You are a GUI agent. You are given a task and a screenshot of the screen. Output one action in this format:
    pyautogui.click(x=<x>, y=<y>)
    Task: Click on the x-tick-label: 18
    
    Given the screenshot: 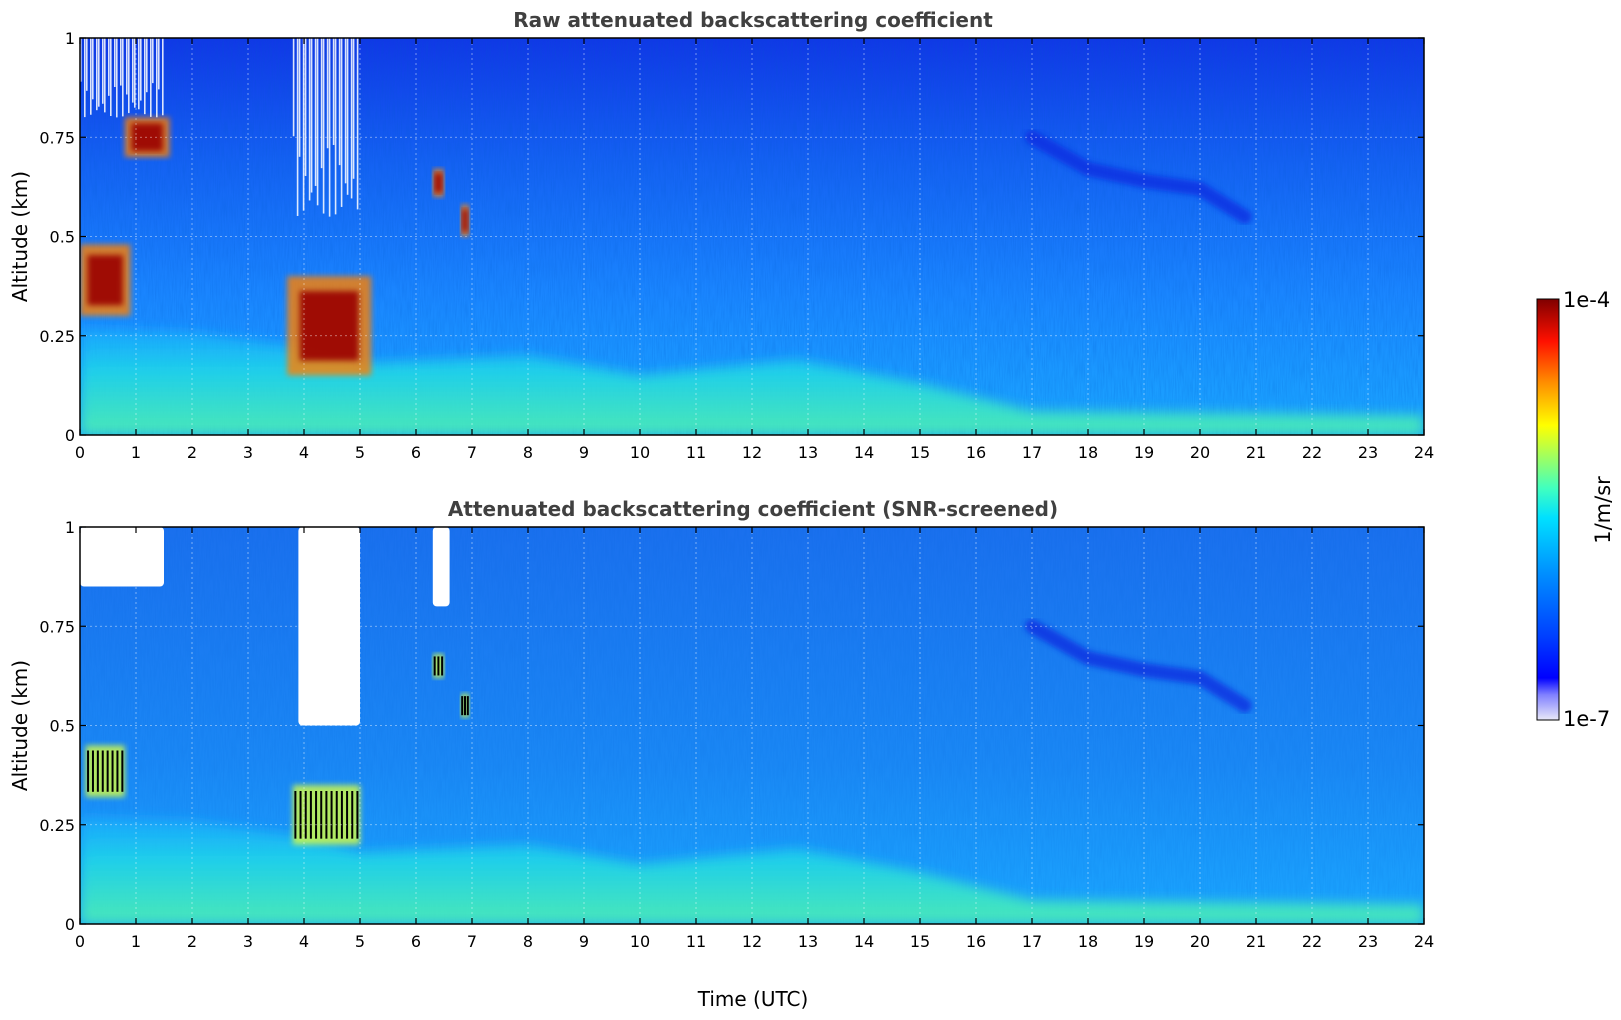 What is the action you would take?
    pyautogui.click(x=1088, y=941)
    